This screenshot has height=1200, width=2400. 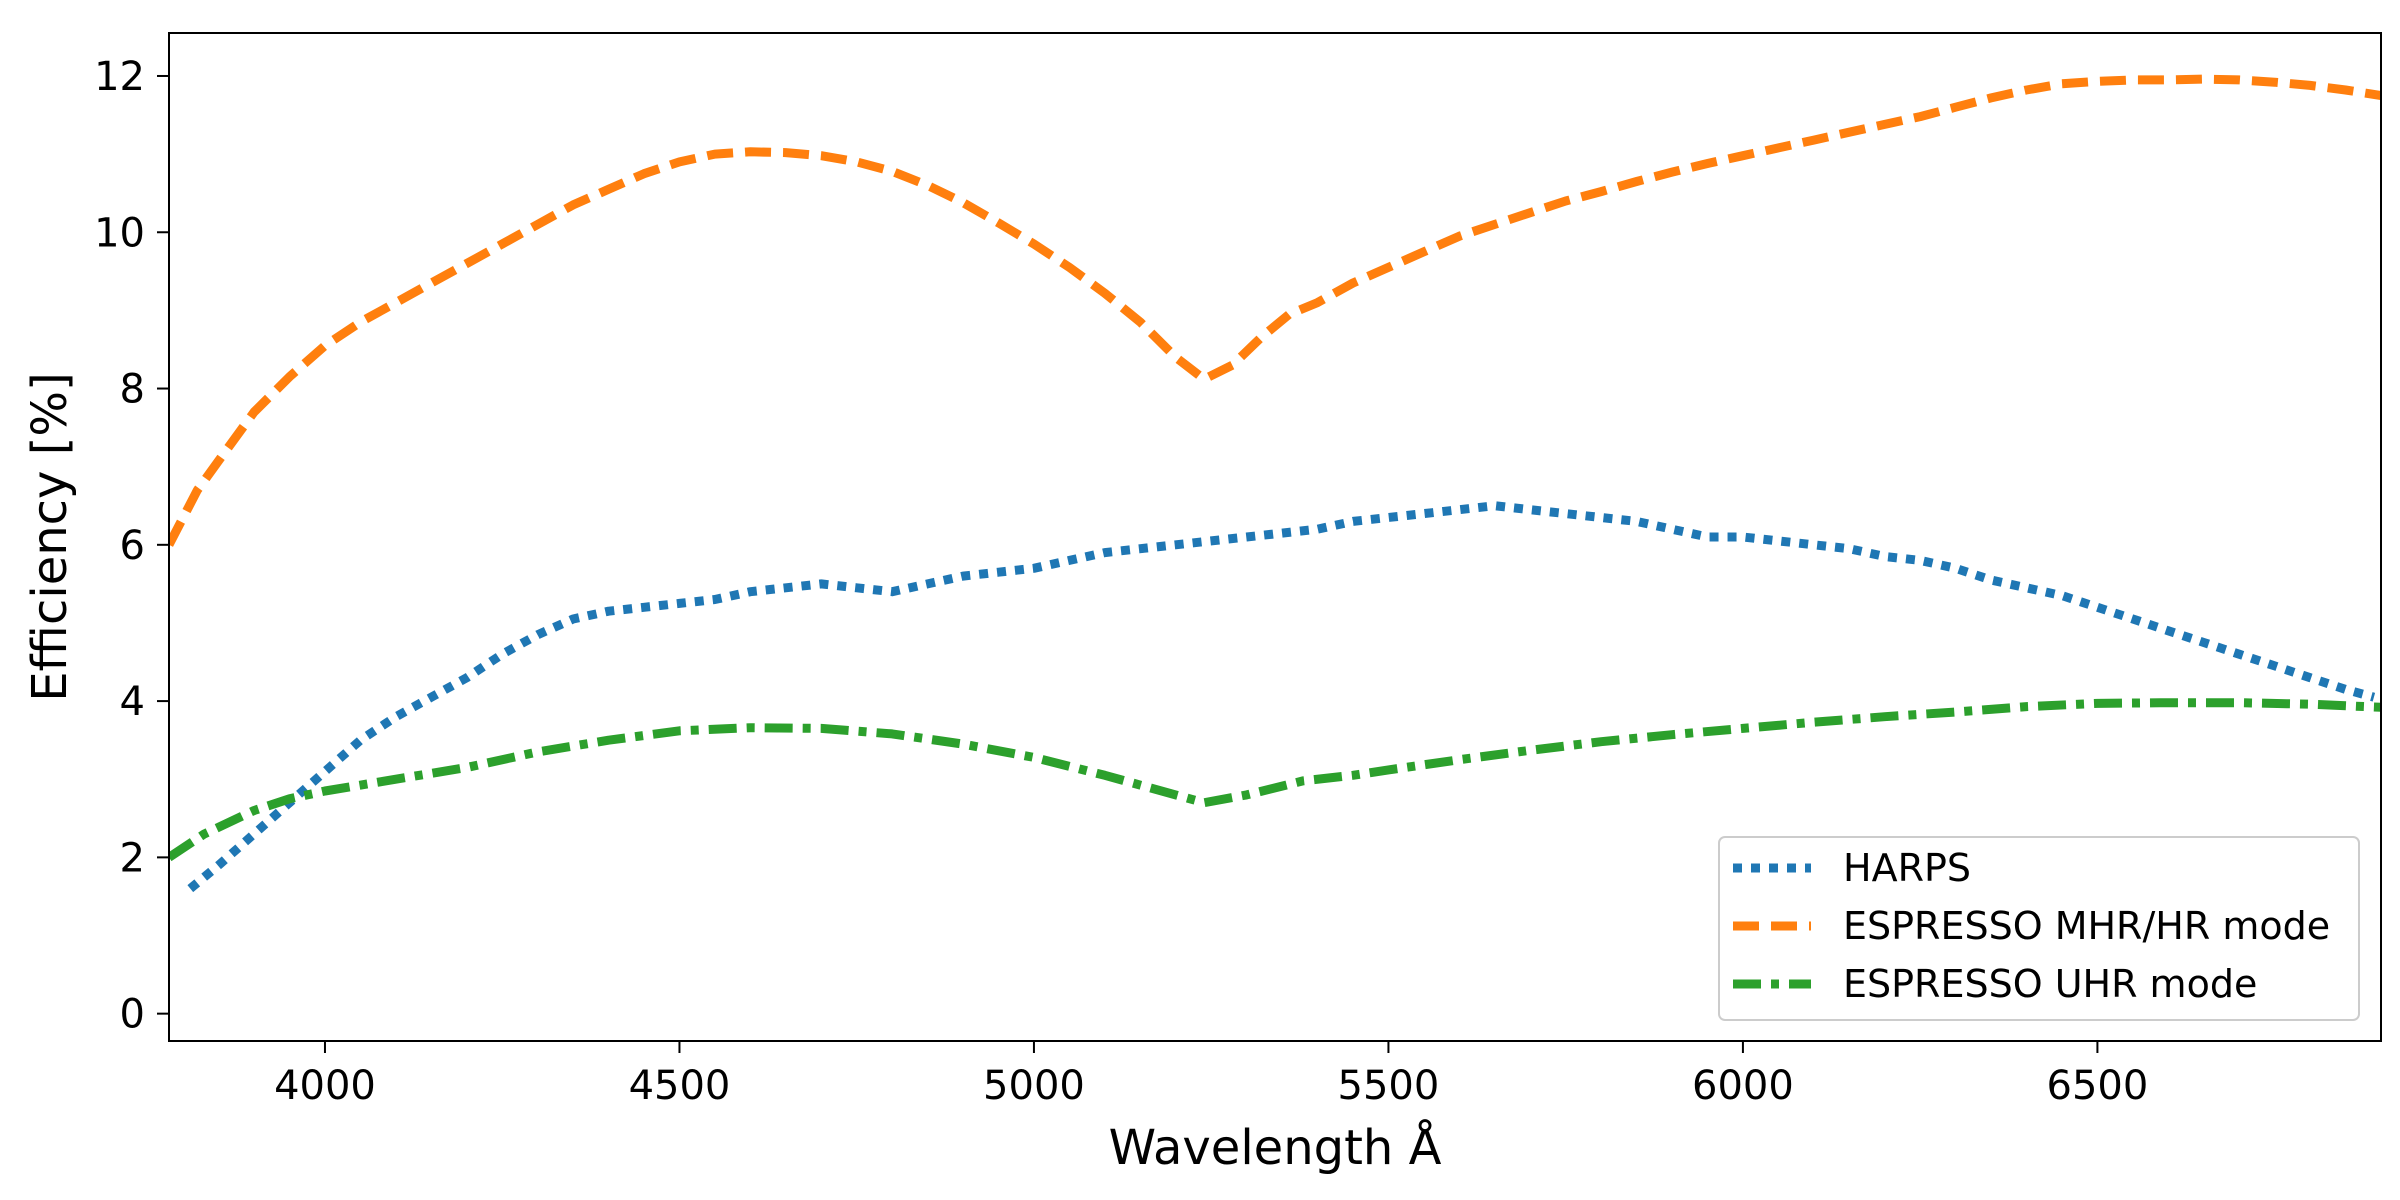 I want to click on legend-box, so click(x=2039, y=928).